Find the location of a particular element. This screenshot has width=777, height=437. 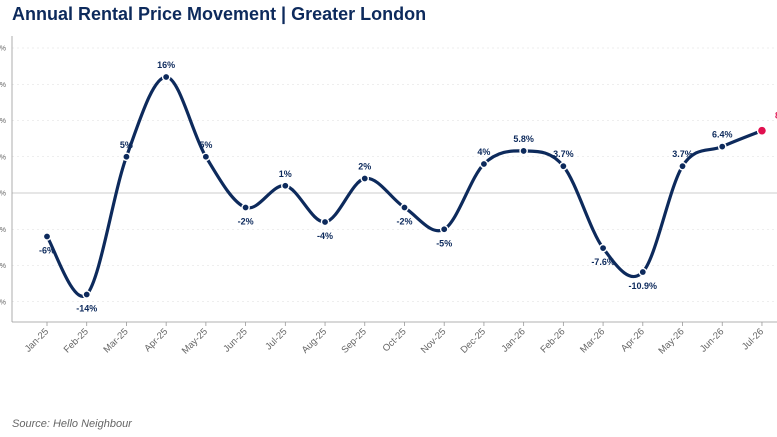

x-tick-label: May-25 is located at coordinates (195, 341).